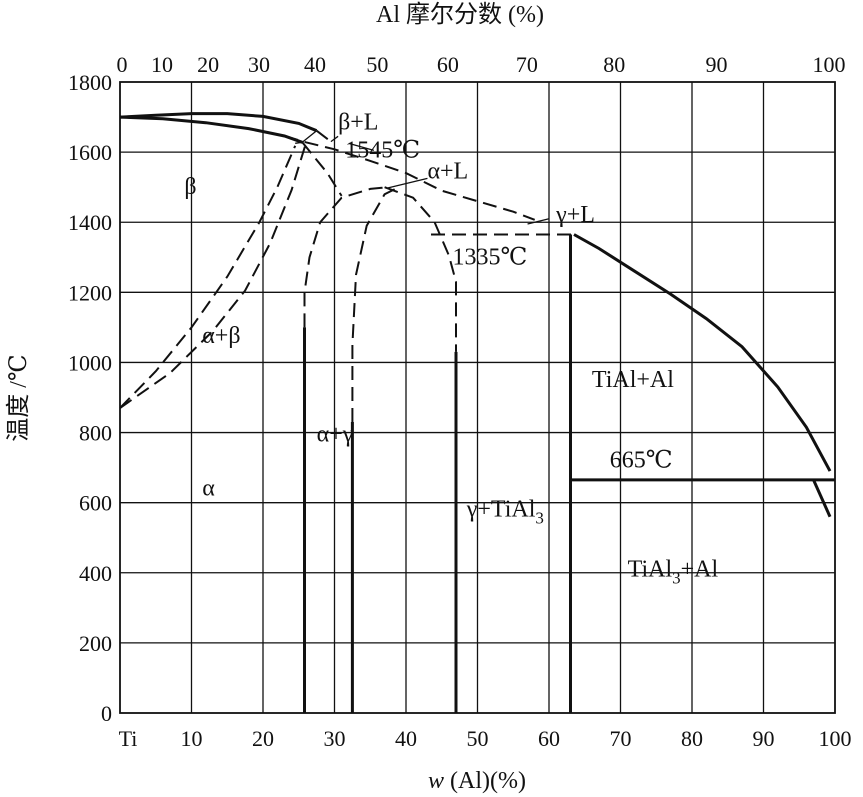 This screenshot has width=863, height=797. Describe the element at coordinates (128, 738) in the screenshot. I see `x-tick-label: Ti` at that location.